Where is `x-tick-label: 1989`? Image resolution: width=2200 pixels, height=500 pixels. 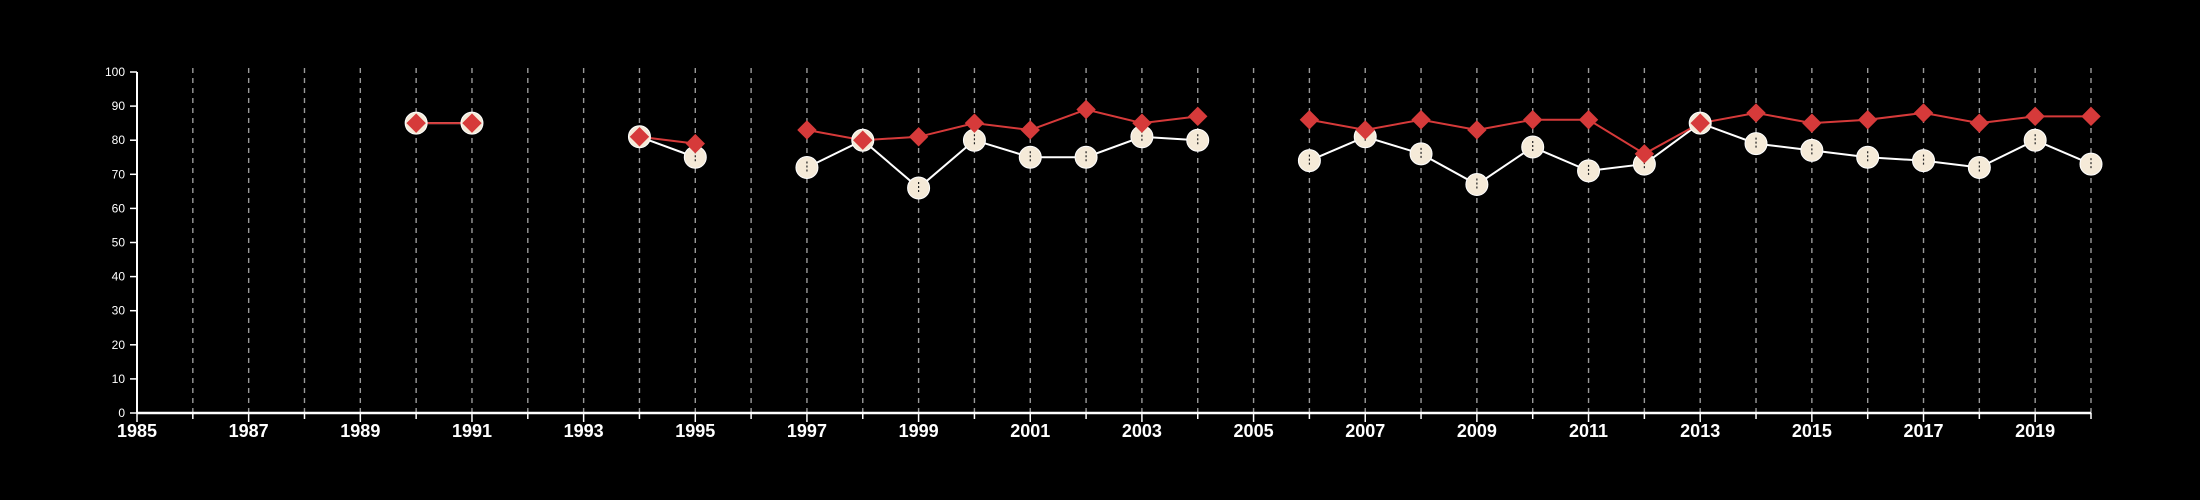 x-tick-label: 1989 is located at coordinates (360, 431).